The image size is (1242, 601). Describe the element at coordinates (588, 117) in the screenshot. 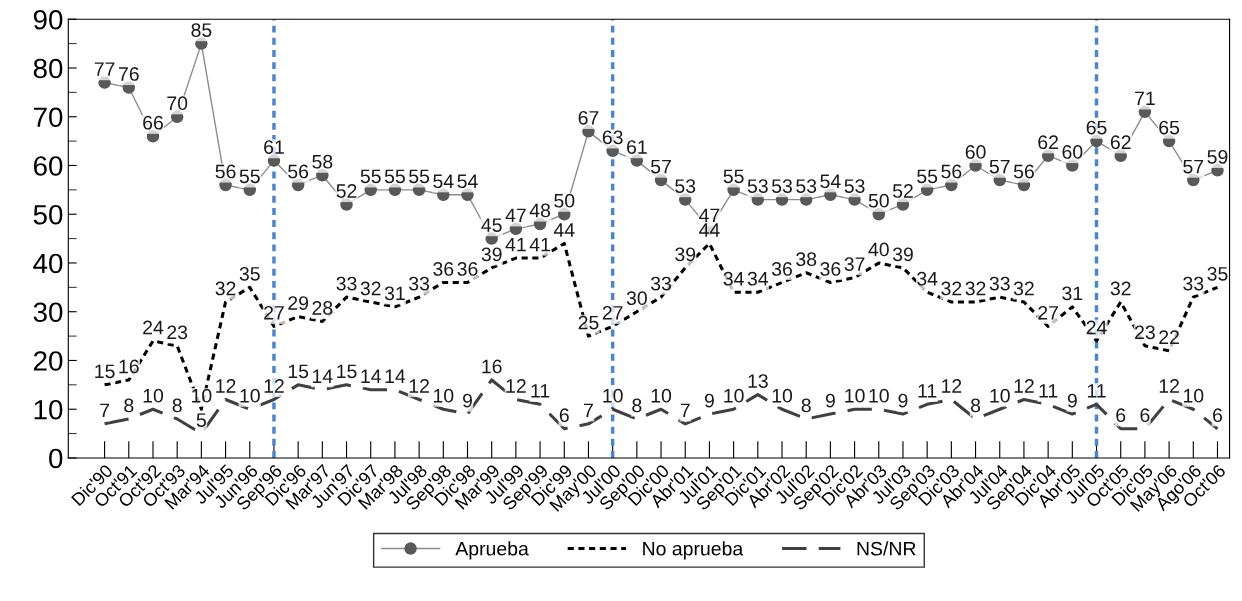

I see `data-label: 67` at that location.